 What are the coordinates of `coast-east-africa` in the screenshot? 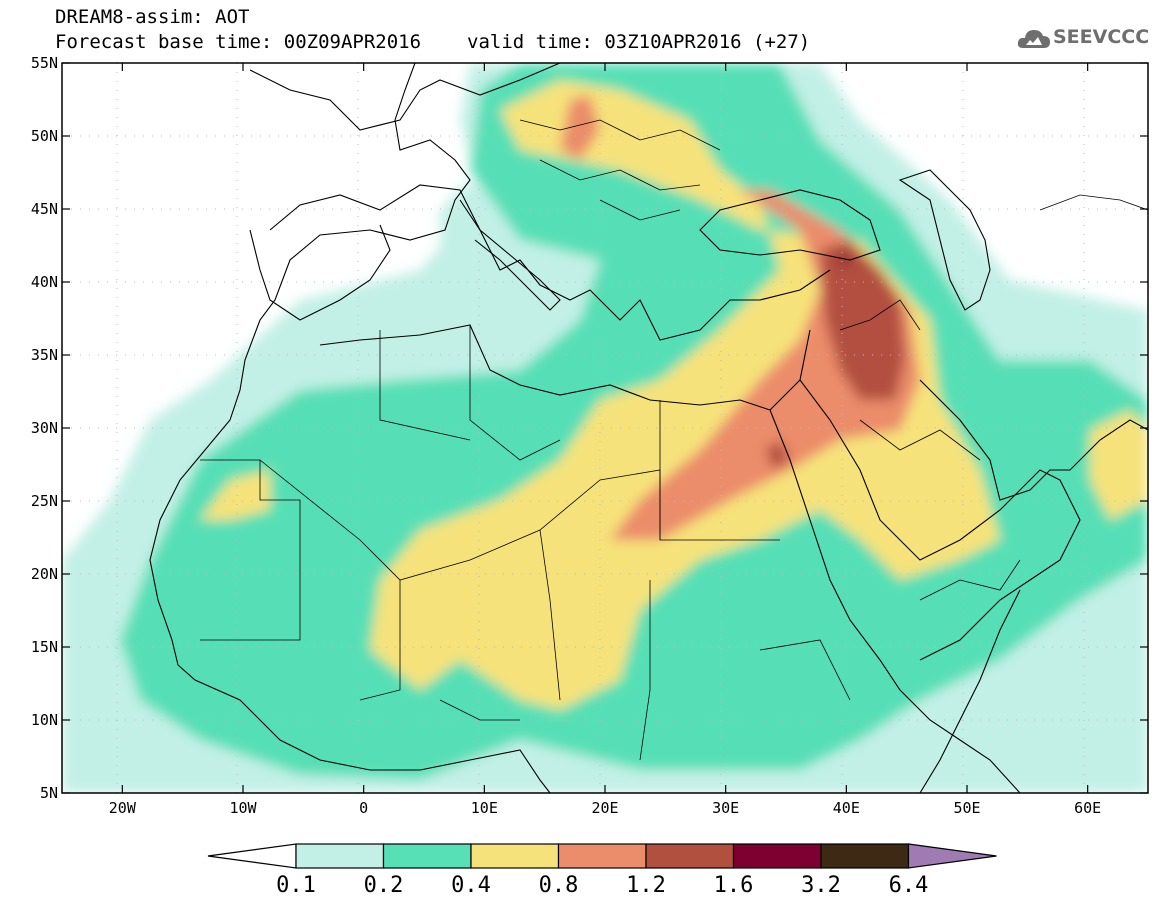 It's located at (970, 691).